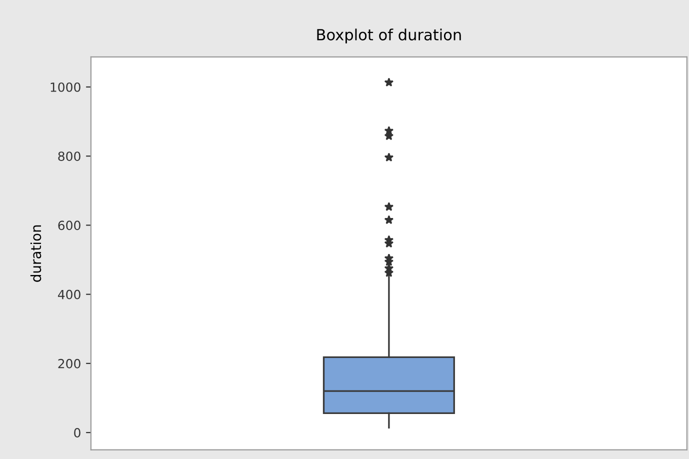 The image size is (689, 459). Describe the element at coordinates (36, 253) in the screenshot. I see `y-axis-title: duration` at that location.